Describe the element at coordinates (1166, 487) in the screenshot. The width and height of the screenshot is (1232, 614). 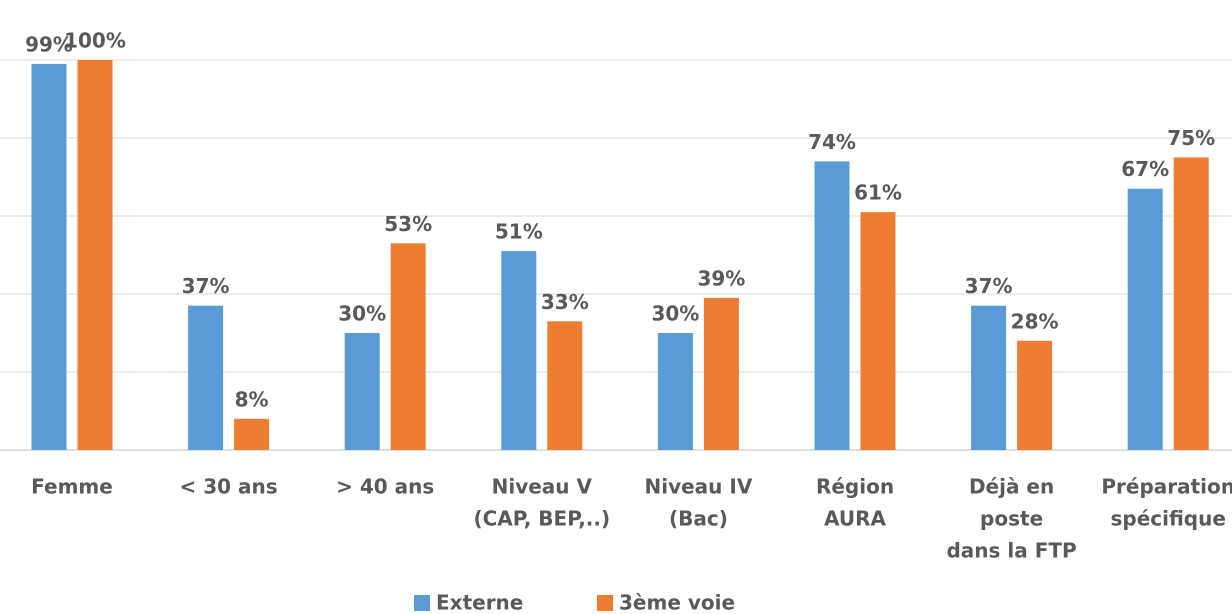
I see `x-tick-label: Préparation` at that location.